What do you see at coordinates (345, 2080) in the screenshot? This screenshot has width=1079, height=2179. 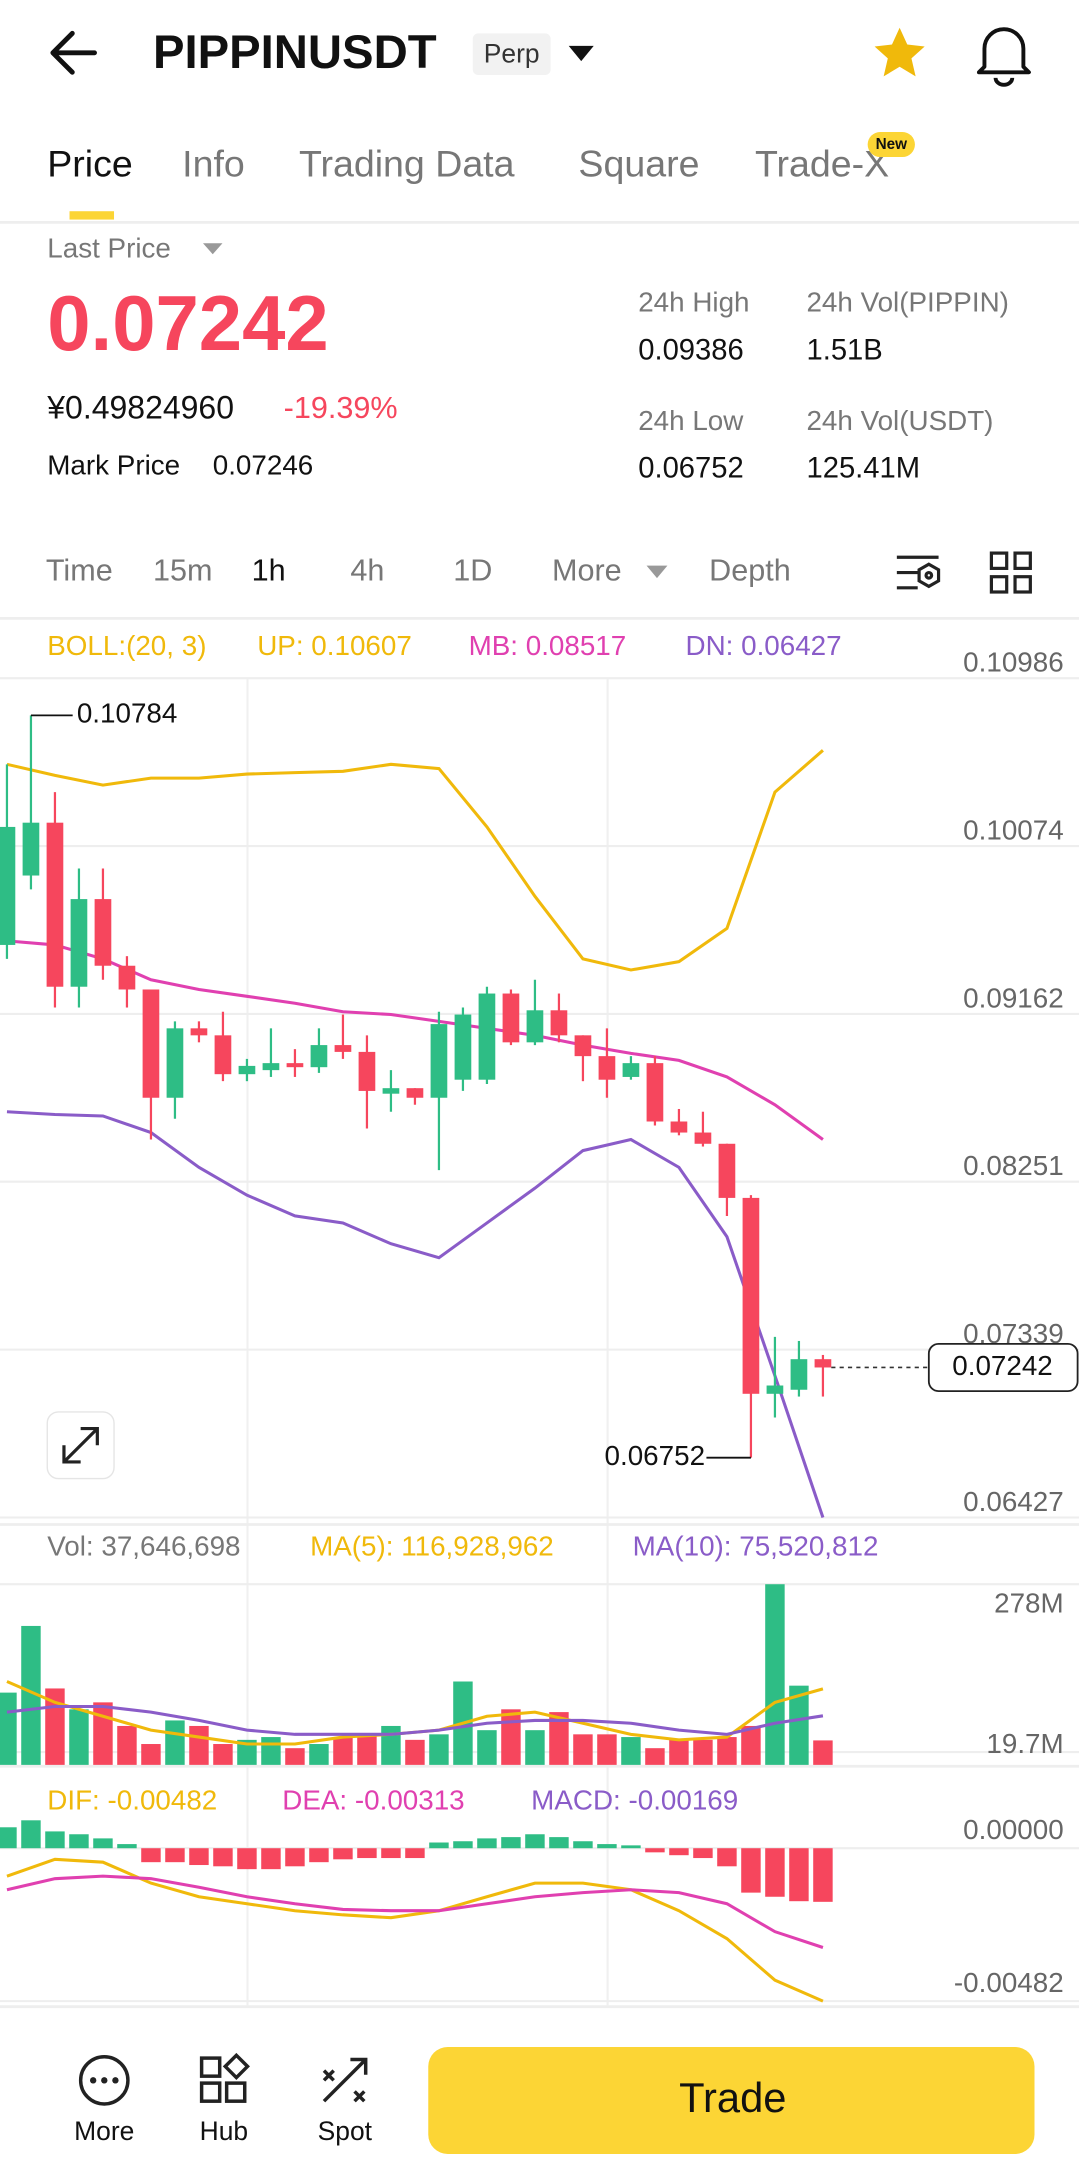 I see `spot-icon` at bounding box center [345, 2080].